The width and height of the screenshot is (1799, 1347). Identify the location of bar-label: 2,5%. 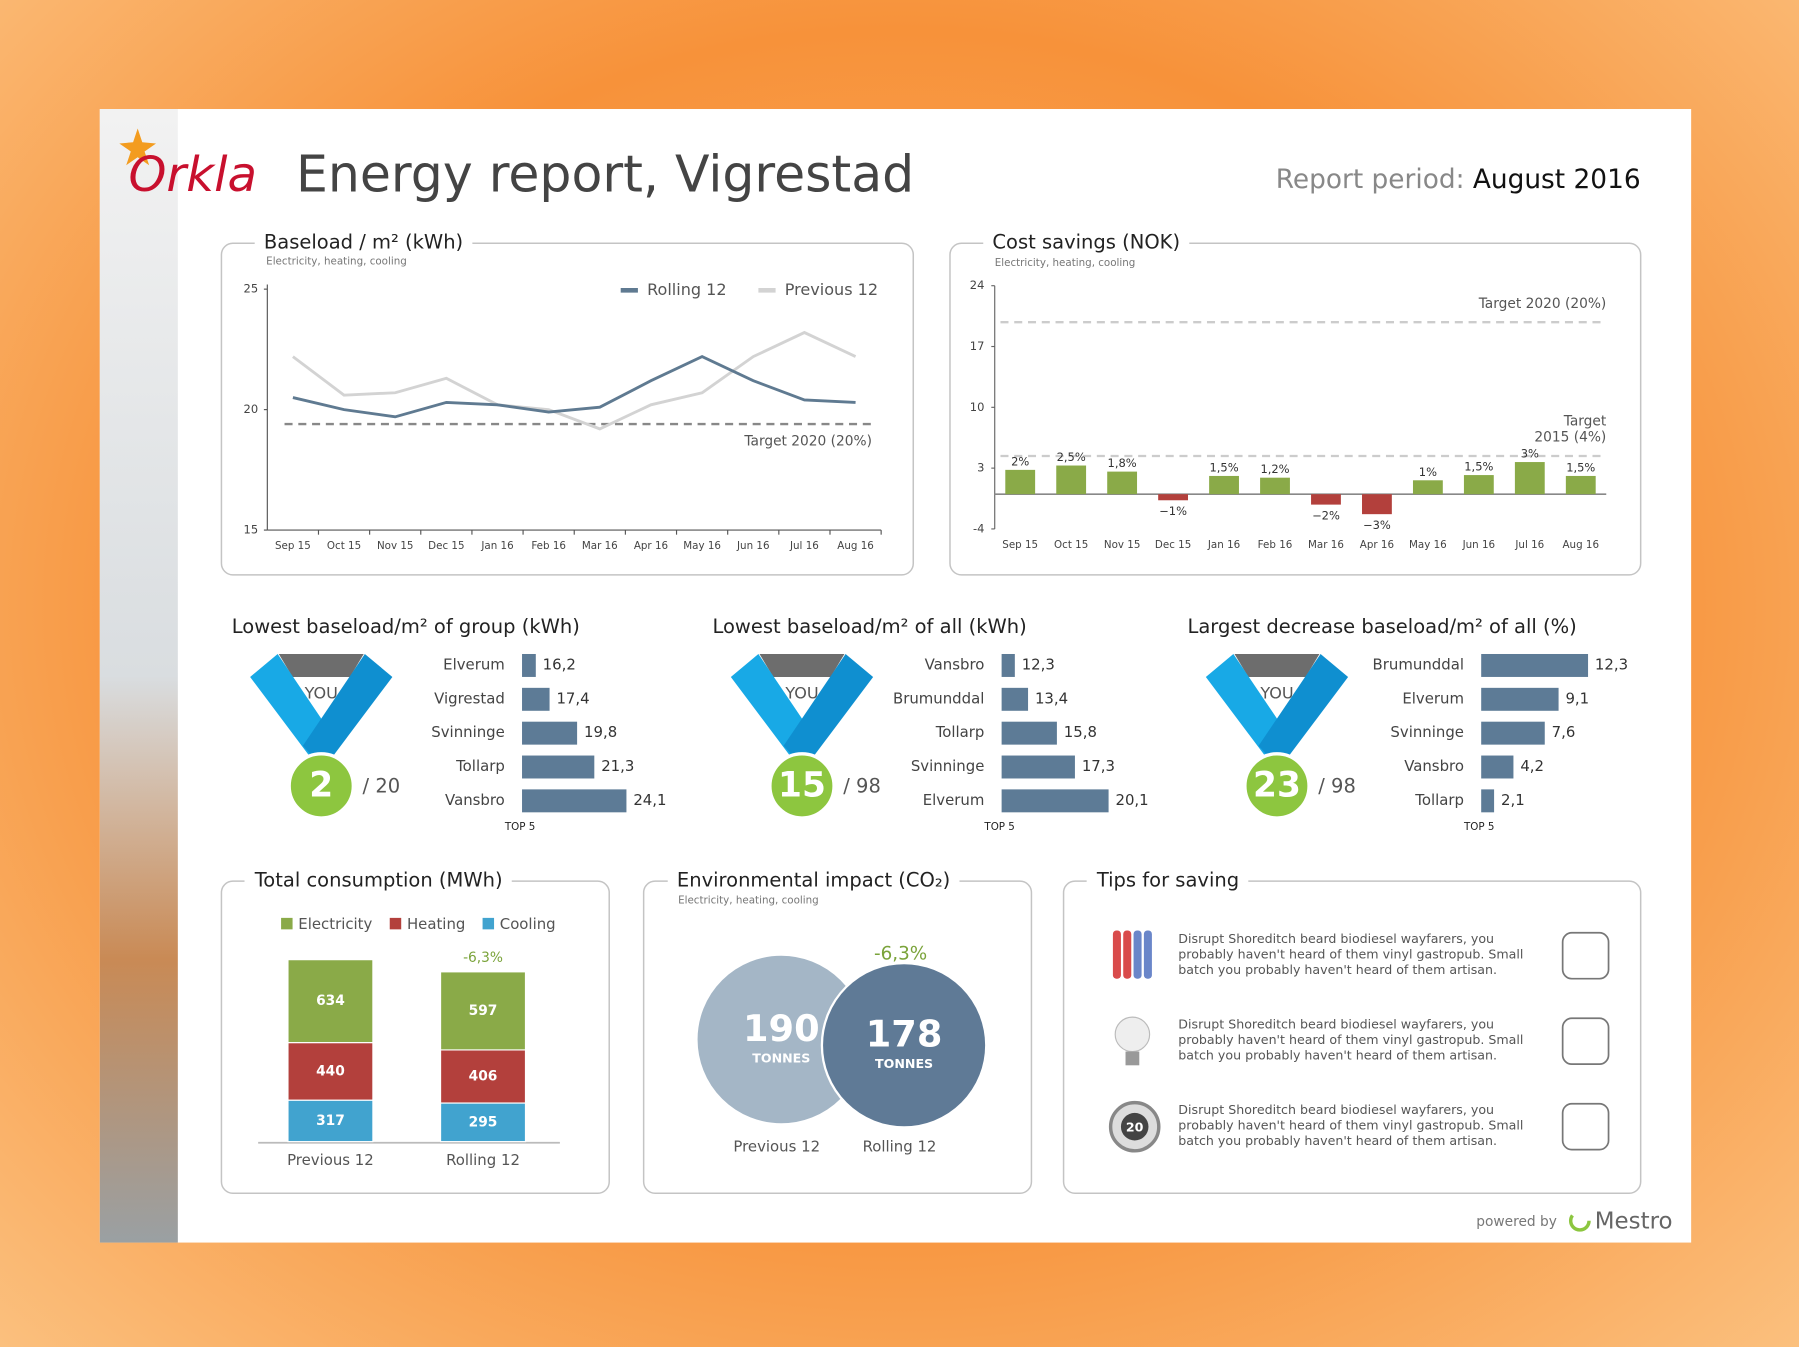
(1071, 457).